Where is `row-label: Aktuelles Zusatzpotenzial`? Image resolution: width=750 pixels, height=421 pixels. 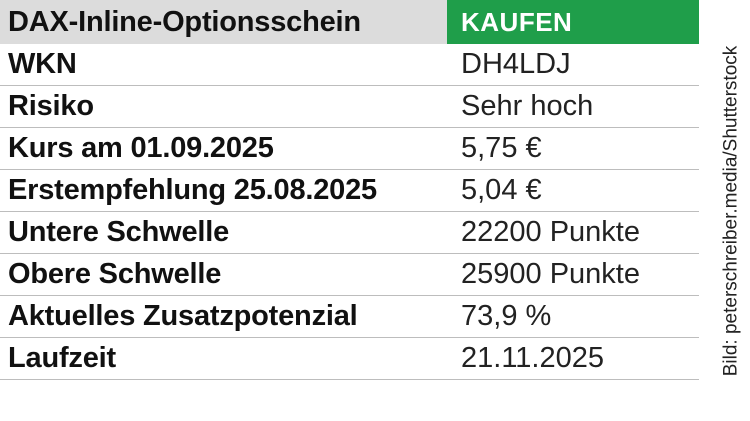
row-label: Aktuelles Zusatzpotenzial is located at coordinates (183, 316).